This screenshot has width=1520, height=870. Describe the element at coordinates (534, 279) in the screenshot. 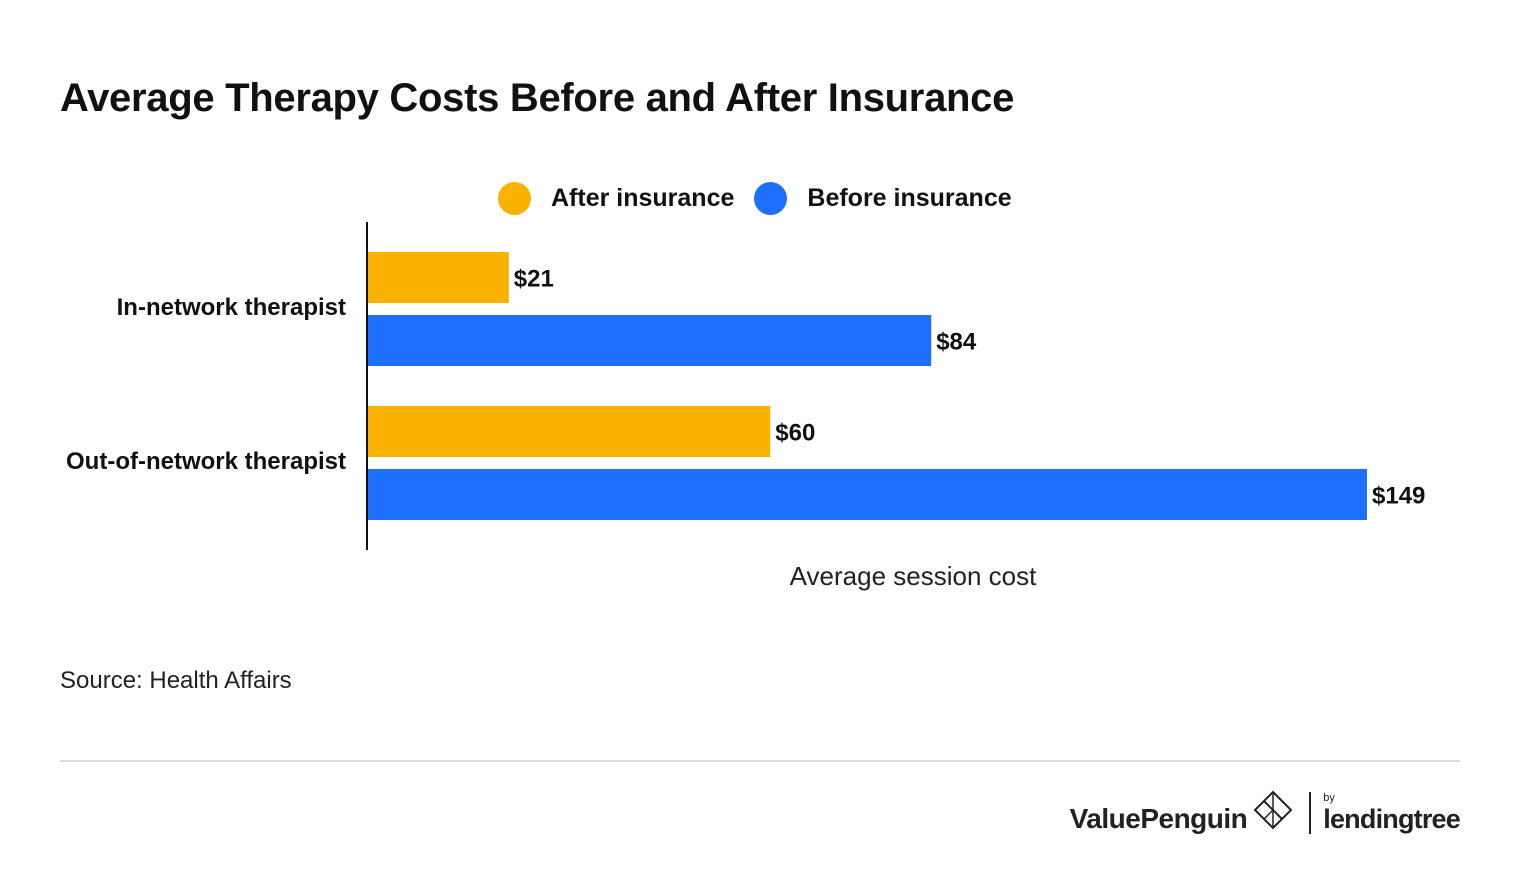

I see `bar-value-label: $21` at that location.